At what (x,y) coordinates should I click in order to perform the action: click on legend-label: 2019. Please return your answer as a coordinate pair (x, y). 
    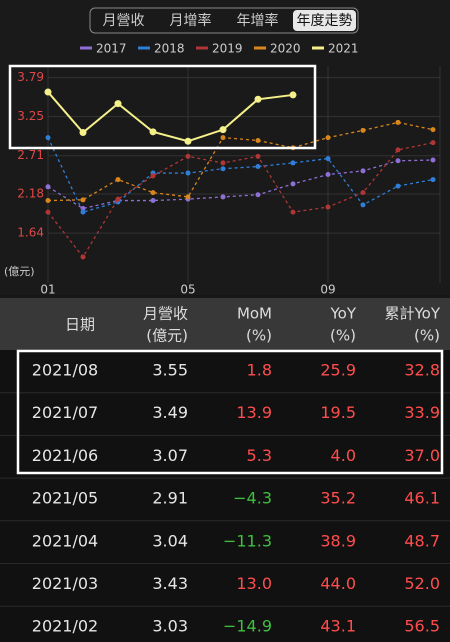
    Looking at the image, I should click on (227, 49).